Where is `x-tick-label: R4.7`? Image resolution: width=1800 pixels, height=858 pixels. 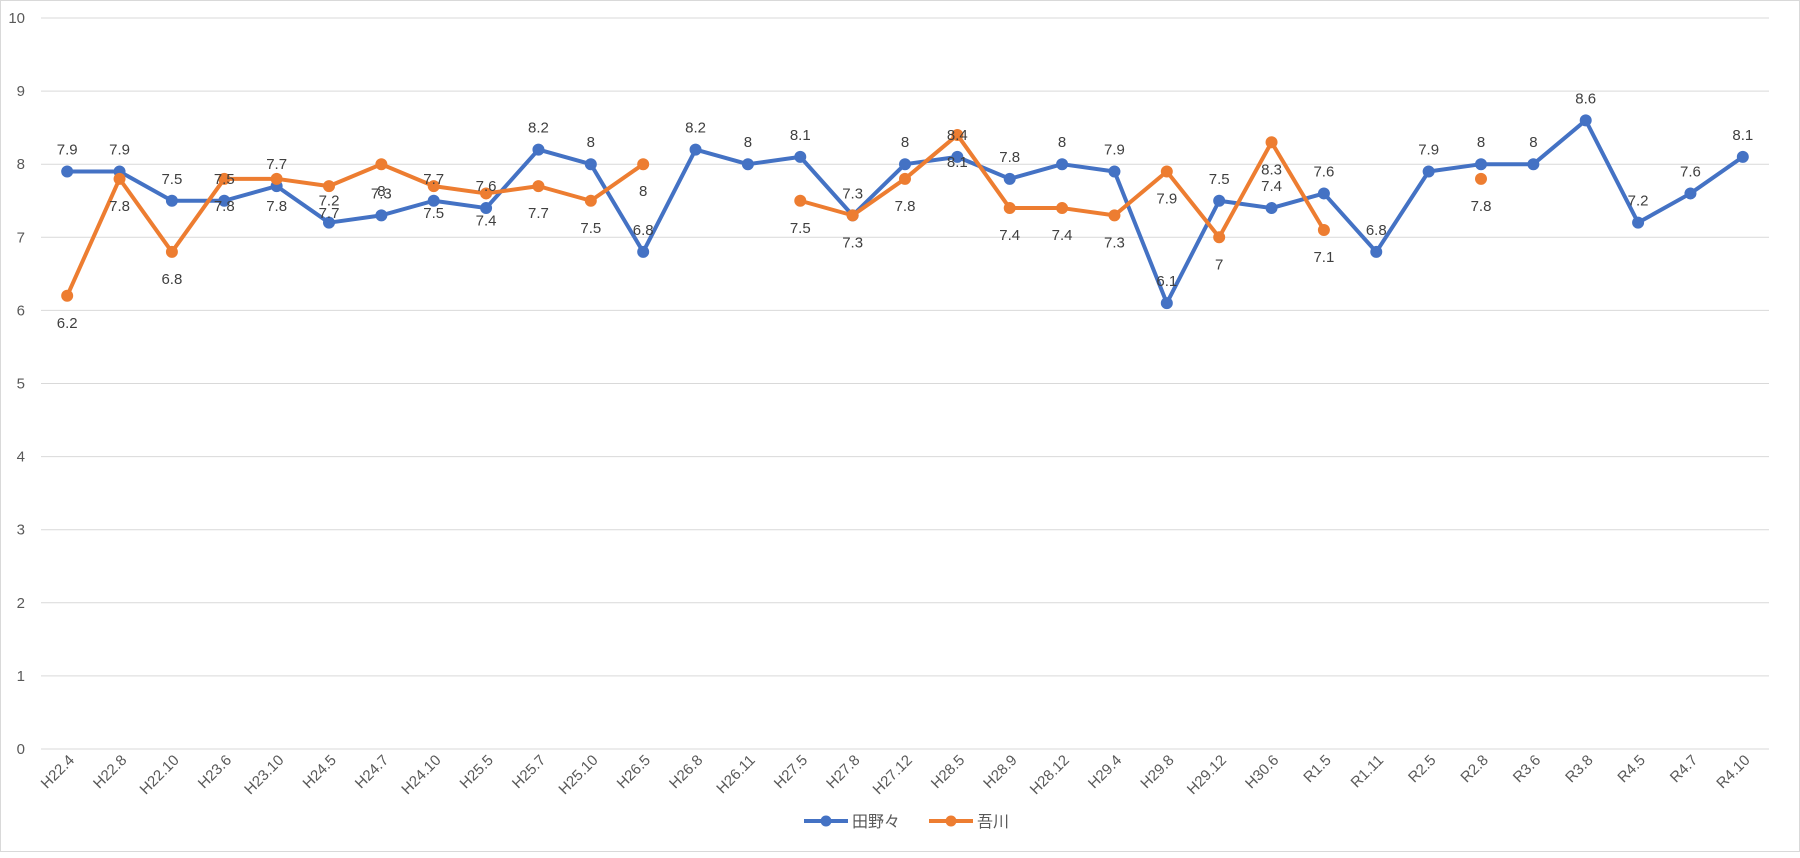
x-tick-label: R4.7 is located at coordinates (1684, 769).